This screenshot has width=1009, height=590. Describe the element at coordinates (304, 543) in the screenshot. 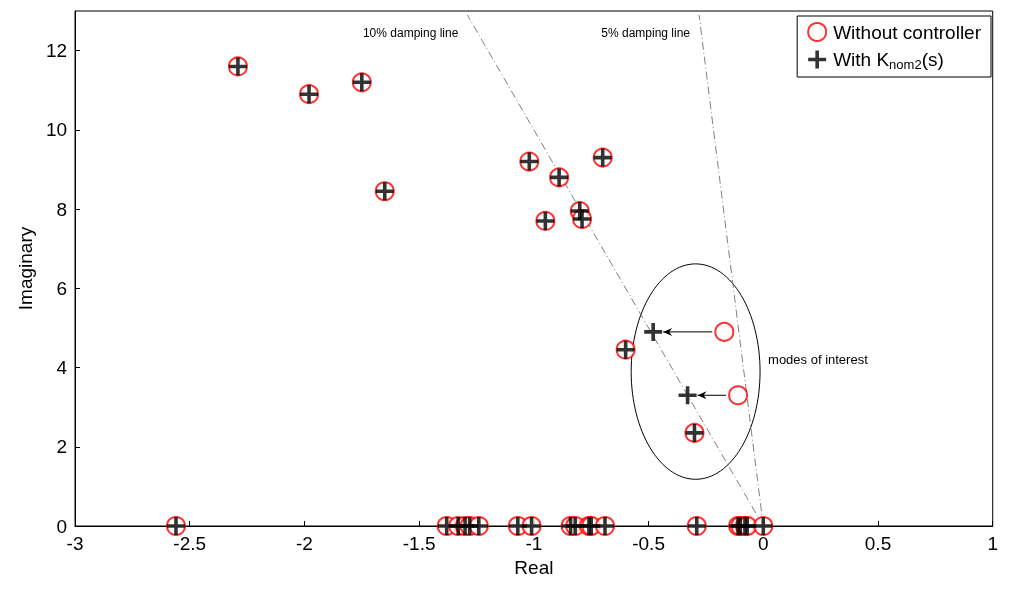

I see `x-tick-label: -2` at that location.